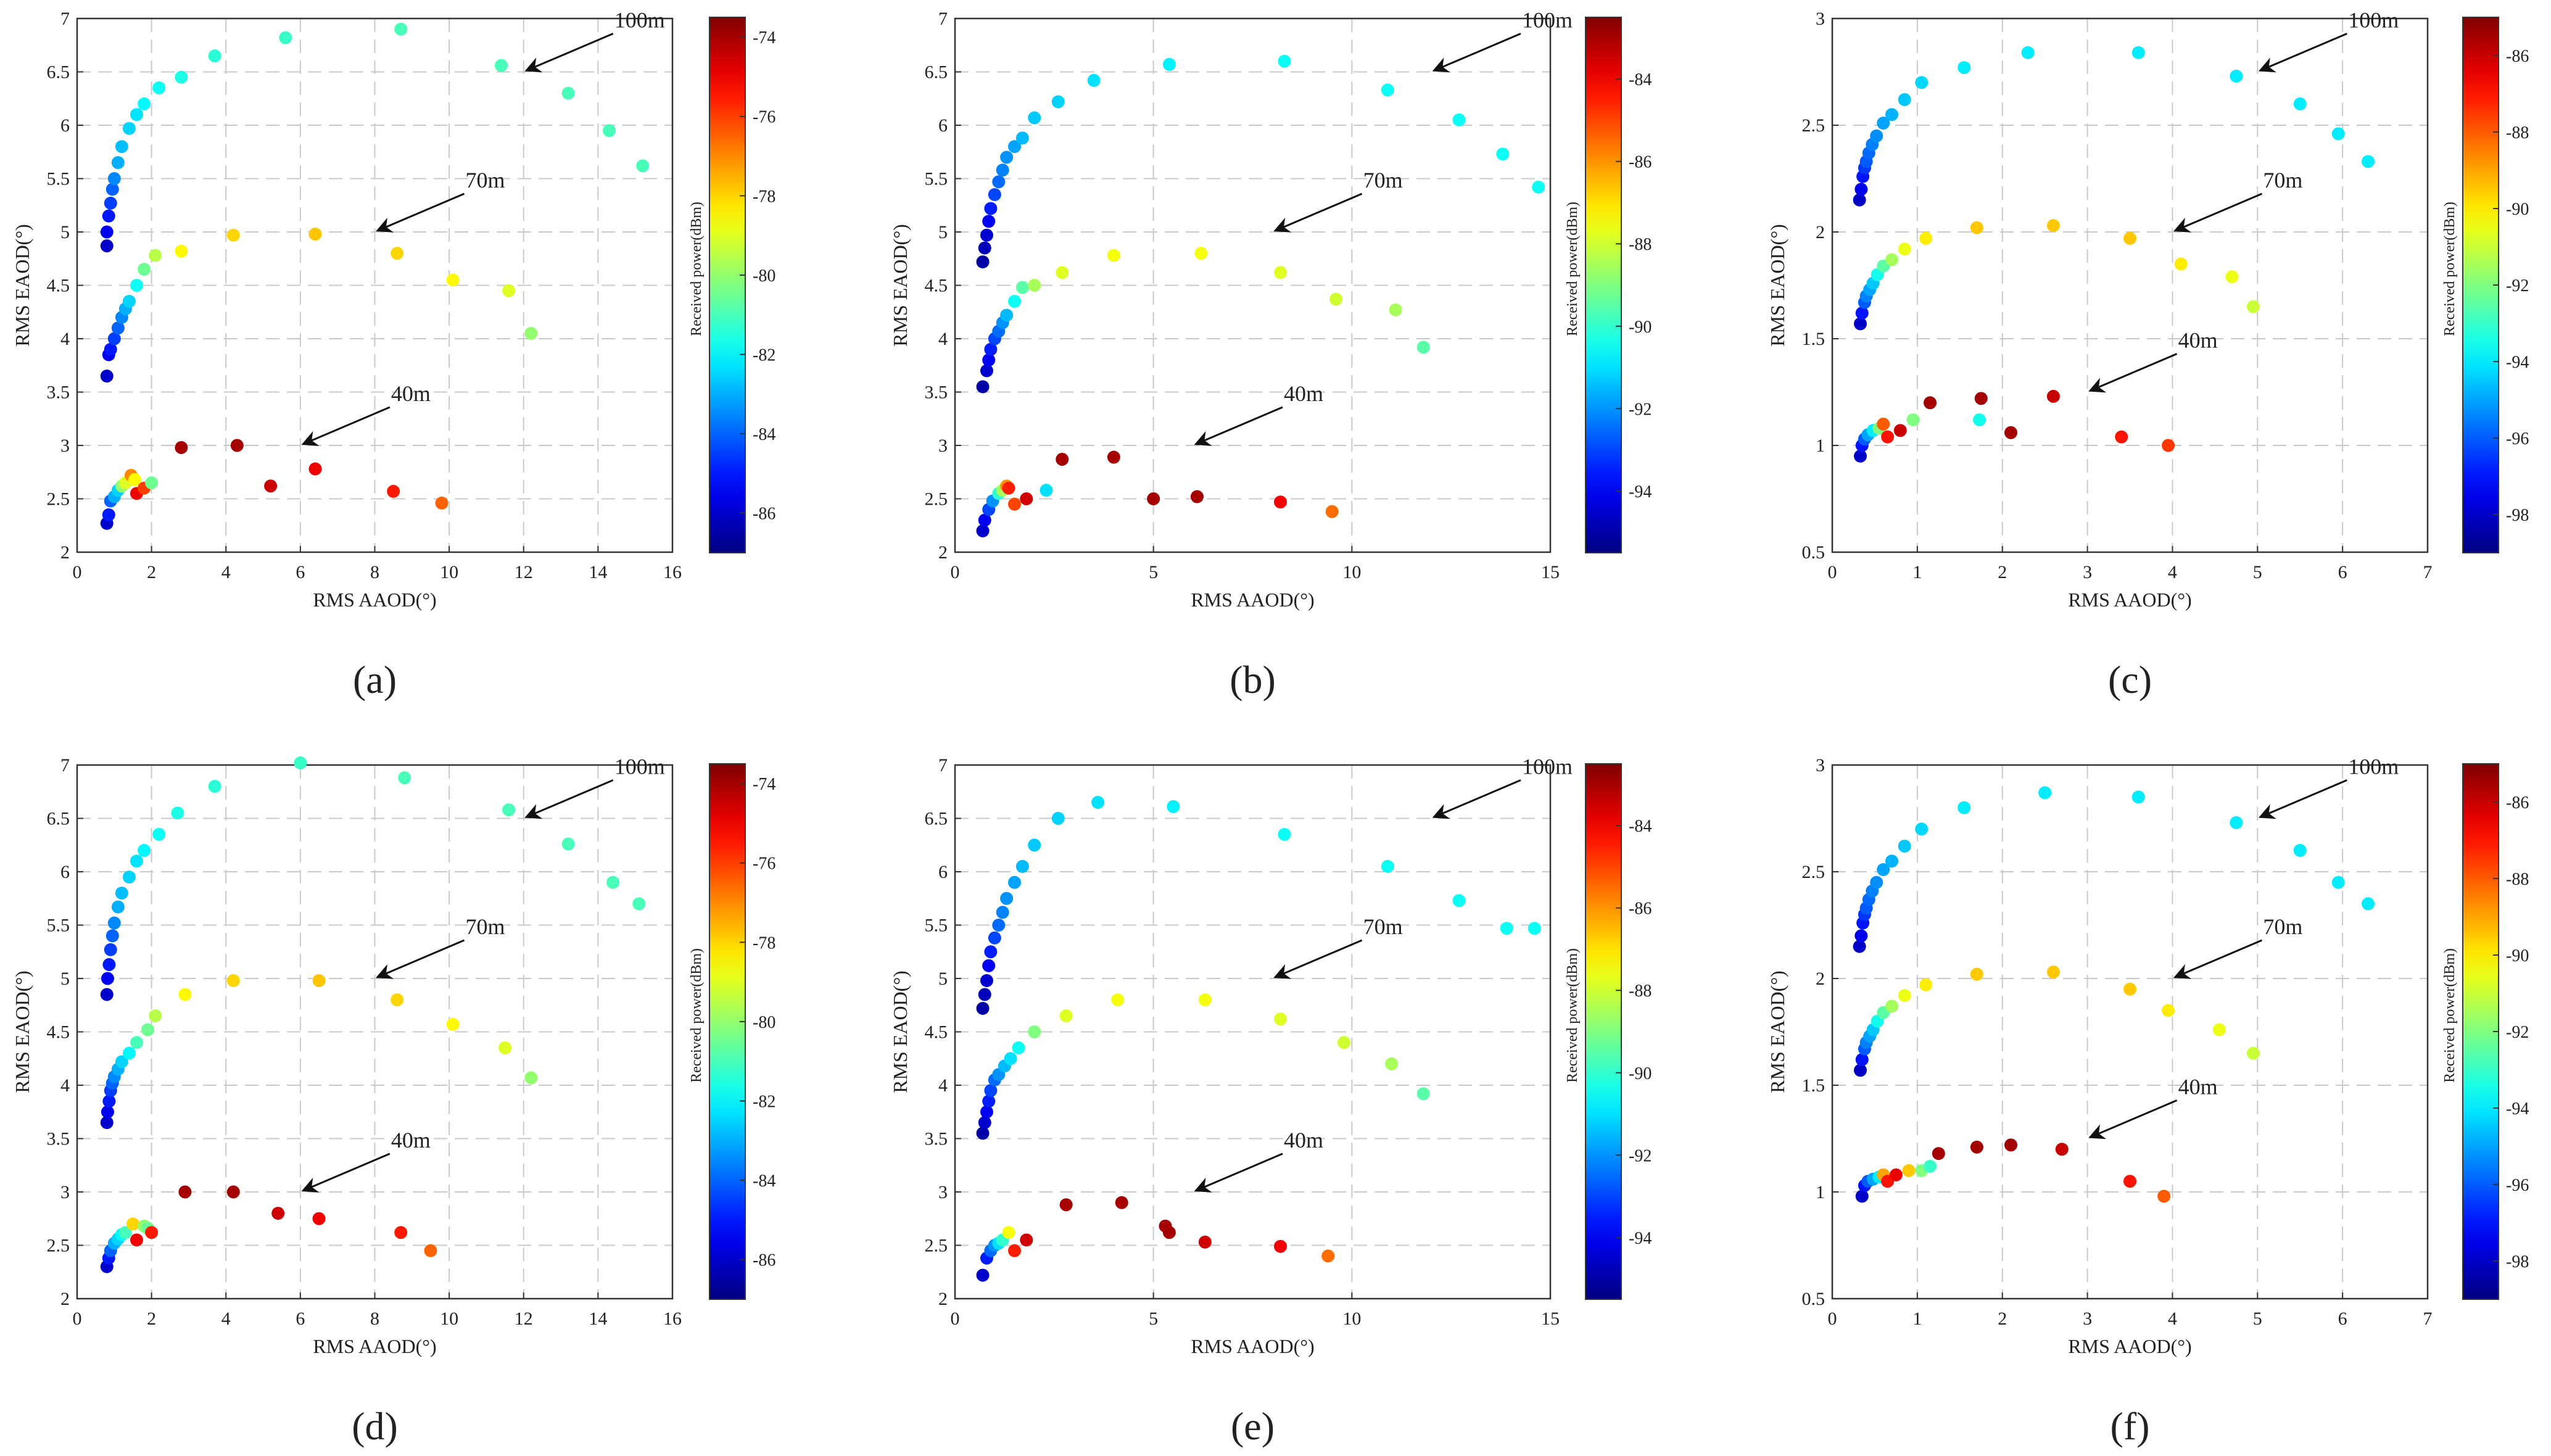  Describe the element at coordinates (937, 72) in the screenshot. I see `y-tick-label: 6.5` at that location.